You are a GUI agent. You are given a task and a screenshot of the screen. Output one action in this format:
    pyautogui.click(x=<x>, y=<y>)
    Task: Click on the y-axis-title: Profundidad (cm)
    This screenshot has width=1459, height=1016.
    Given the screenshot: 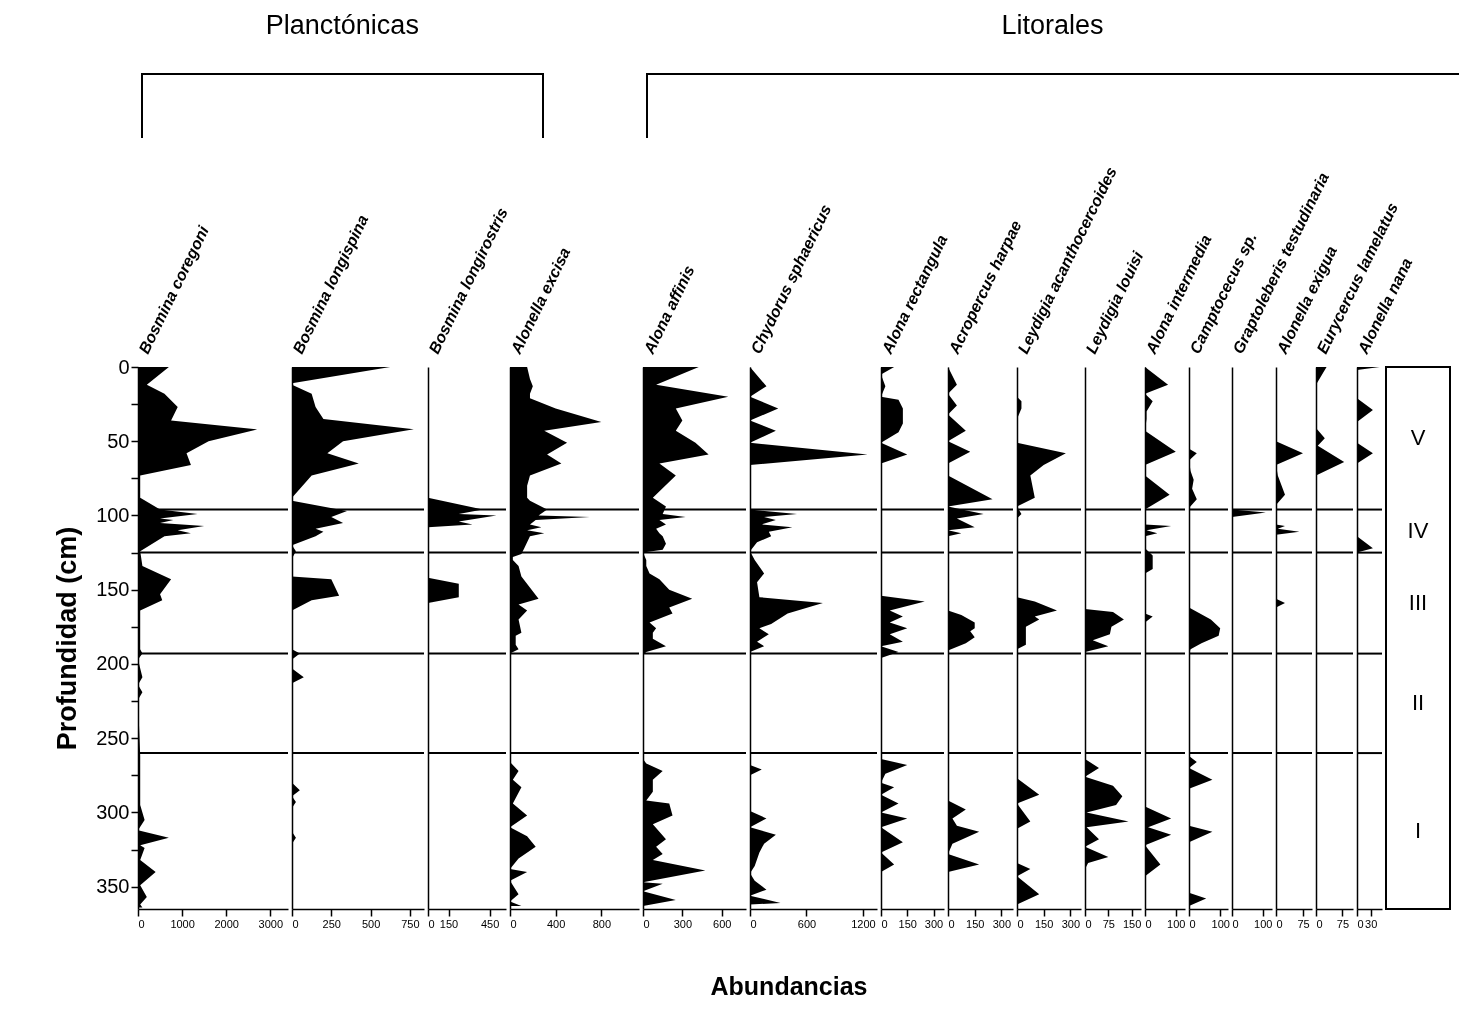 What is the action you would take?
    pyautogui.click(x=67, y=638)
    